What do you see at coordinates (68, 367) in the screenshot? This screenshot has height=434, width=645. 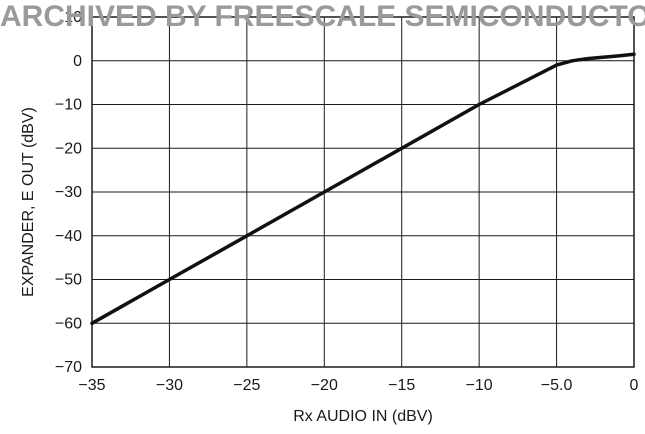 I see `y-tick-label: −70` at bounding box center [68, 367].